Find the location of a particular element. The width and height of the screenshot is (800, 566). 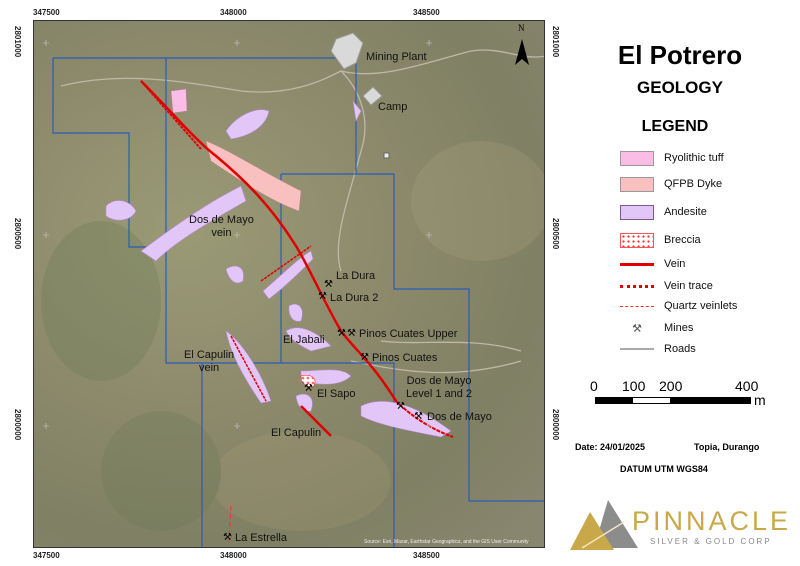

legend-item-quartz-veinlets: Quartz veinlets is located at coordinates (678, 306).